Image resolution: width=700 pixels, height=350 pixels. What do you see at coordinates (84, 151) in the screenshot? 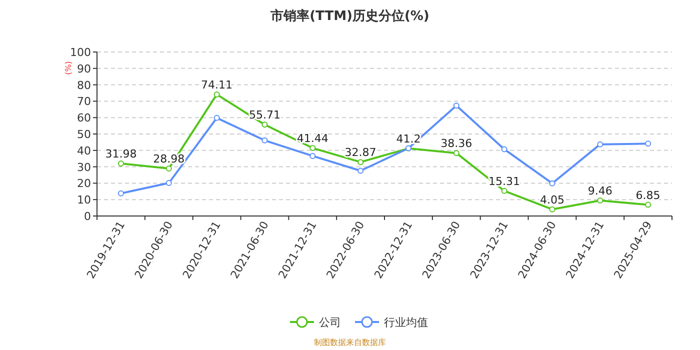
I see `y-tick-label: 40` at bounding box center [84, 151].